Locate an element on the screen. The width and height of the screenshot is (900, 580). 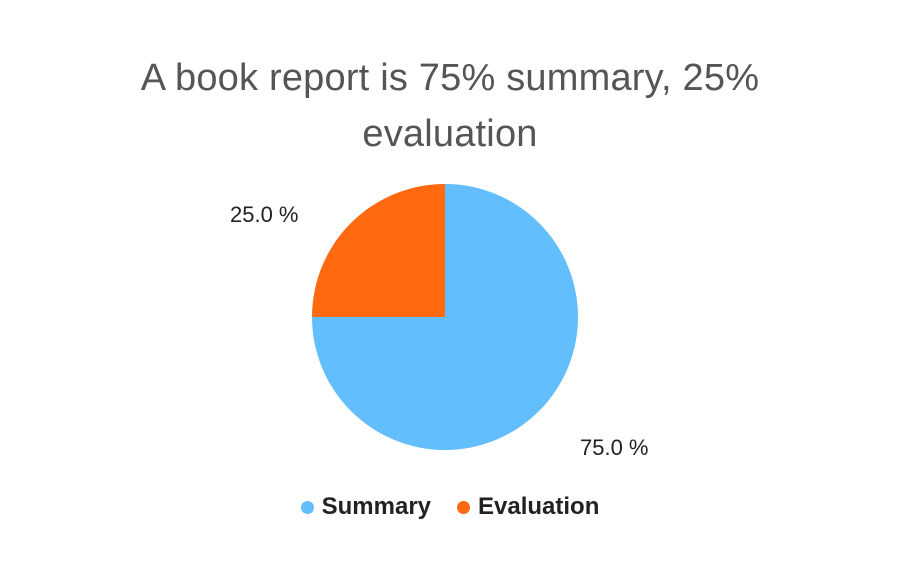
legend-dot-evaluation is located at coordinates (464, 507).